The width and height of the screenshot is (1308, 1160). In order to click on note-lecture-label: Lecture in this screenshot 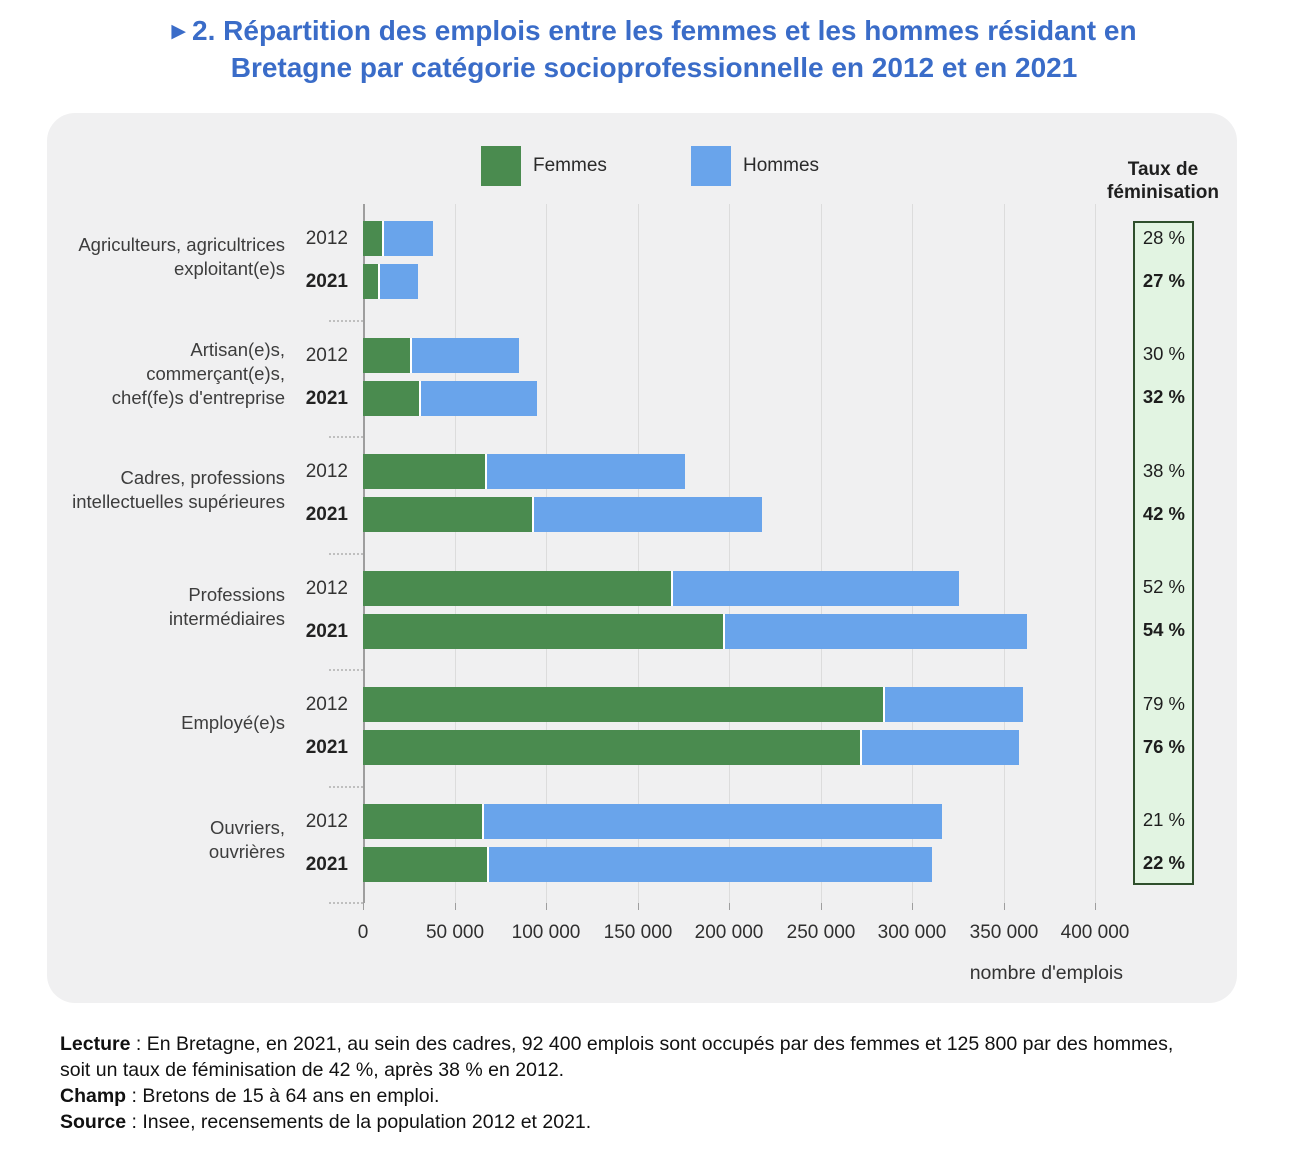, I will do `click(95, 1044)`.